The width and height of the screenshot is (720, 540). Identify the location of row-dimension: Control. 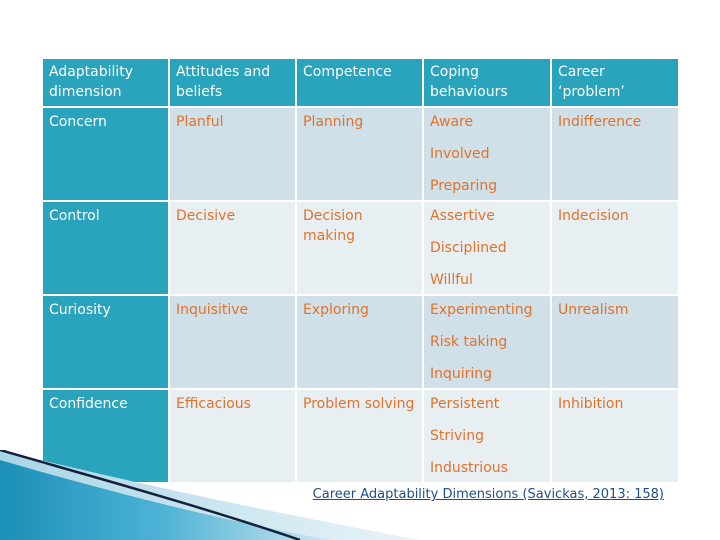
(105, 248).